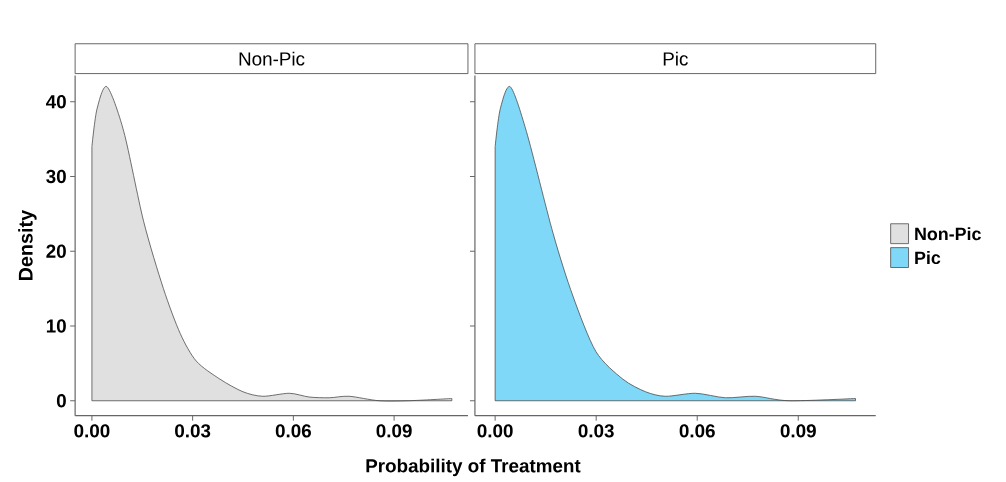 Image resolution: width=1006 pixels, height=482 pixels. I want to click on chart-title: Pic, so click(675, 58).